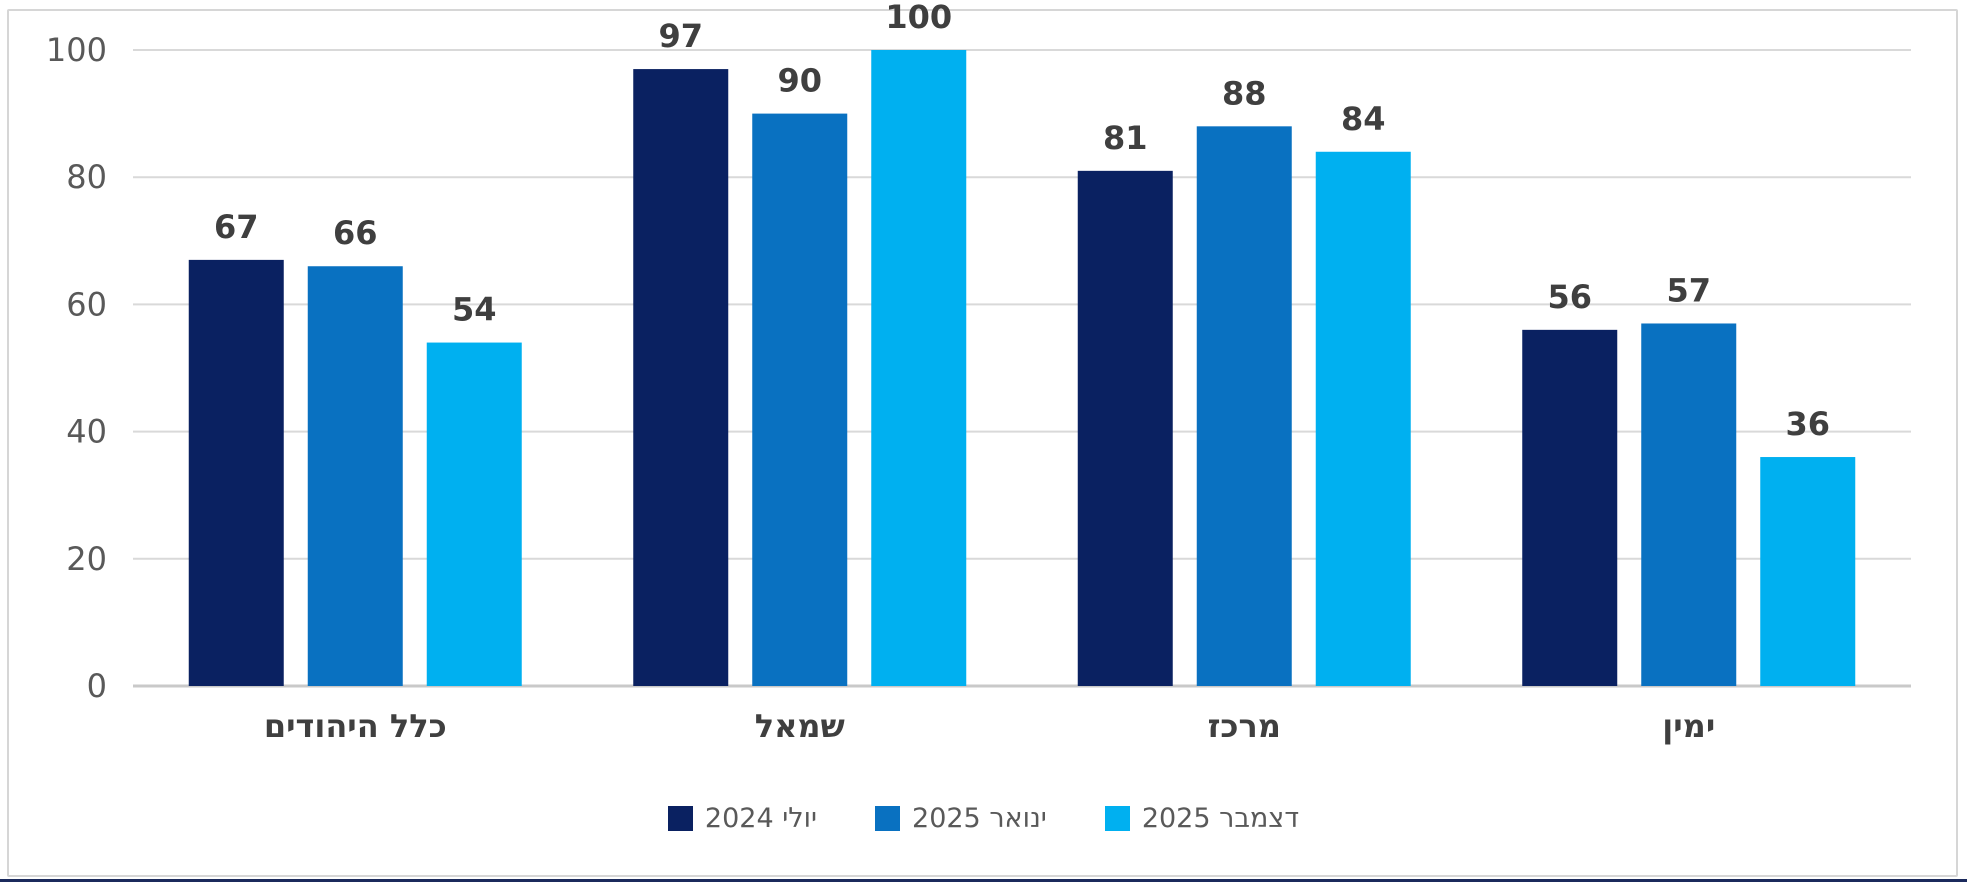 This screenshot has width=1967, height=892. I want to click on bar-value-label: 54, so click(474, 310).